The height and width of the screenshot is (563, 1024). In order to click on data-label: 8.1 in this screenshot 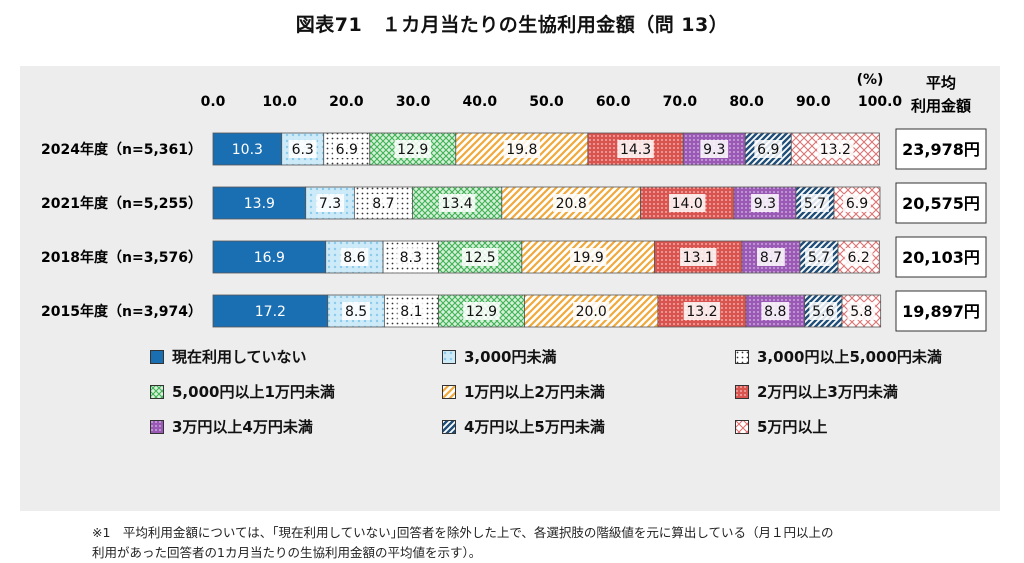, I will do `click(411, 312)`.